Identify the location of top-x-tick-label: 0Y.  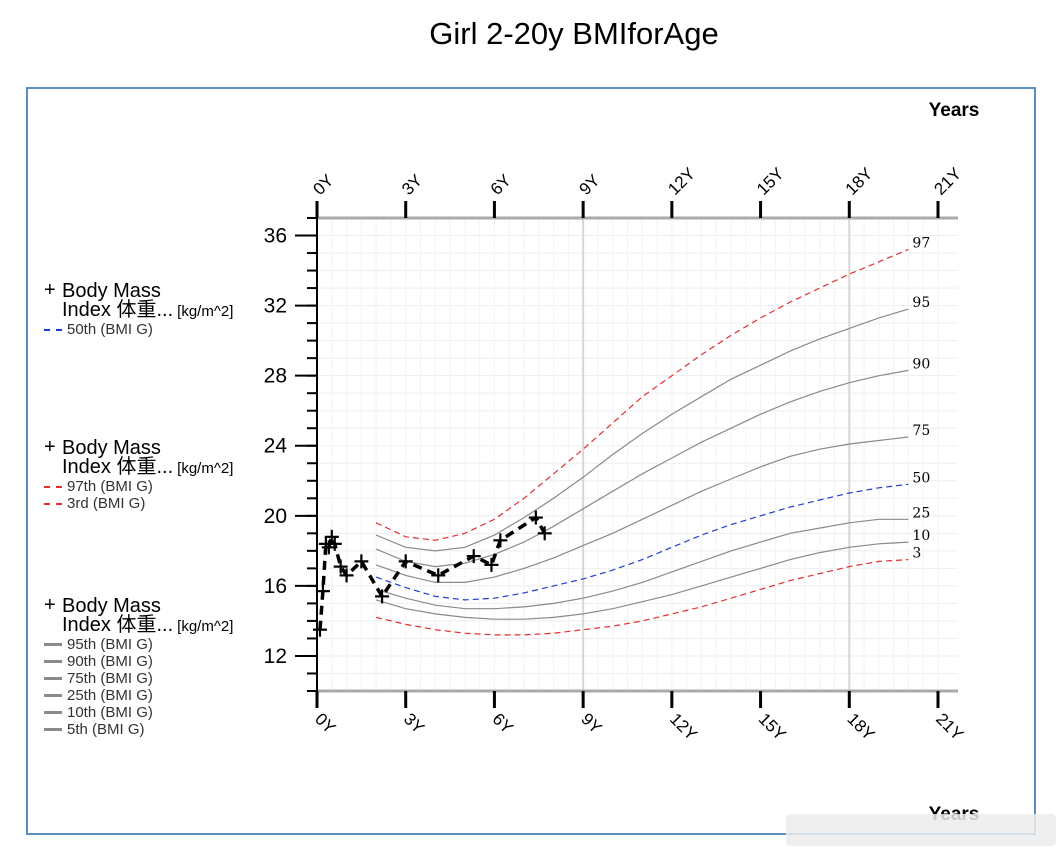
(323, 185).